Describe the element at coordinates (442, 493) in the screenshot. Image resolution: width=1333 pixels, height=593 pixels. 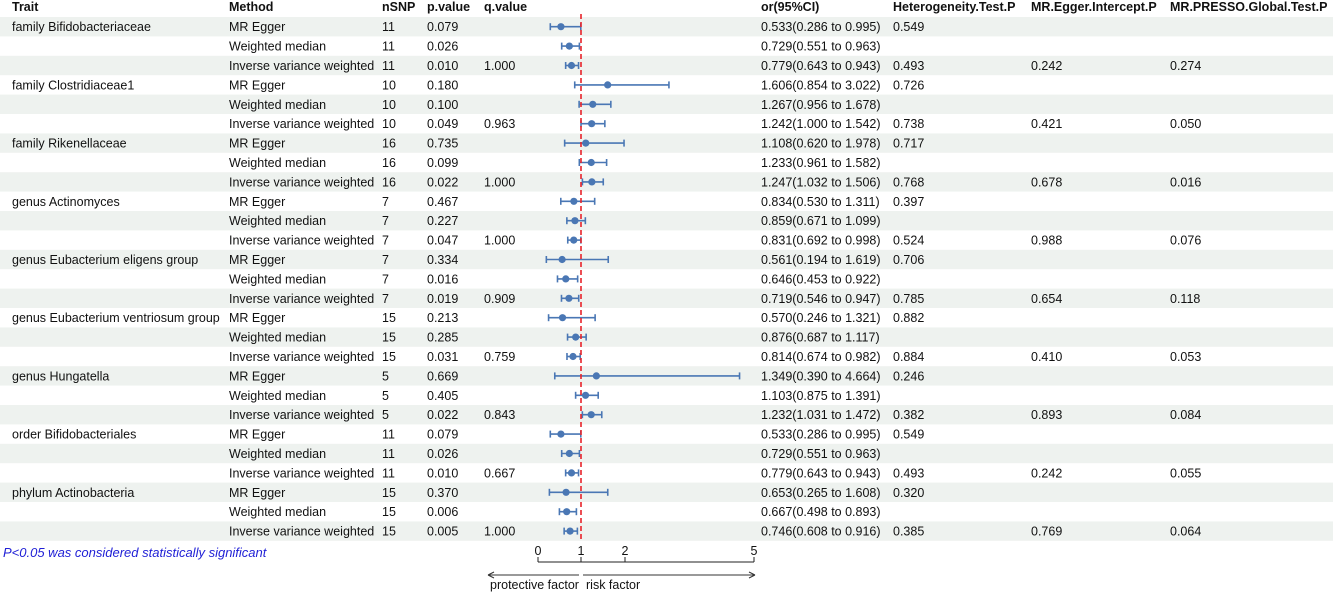
I see `cell-pval: 0.370` at that location.